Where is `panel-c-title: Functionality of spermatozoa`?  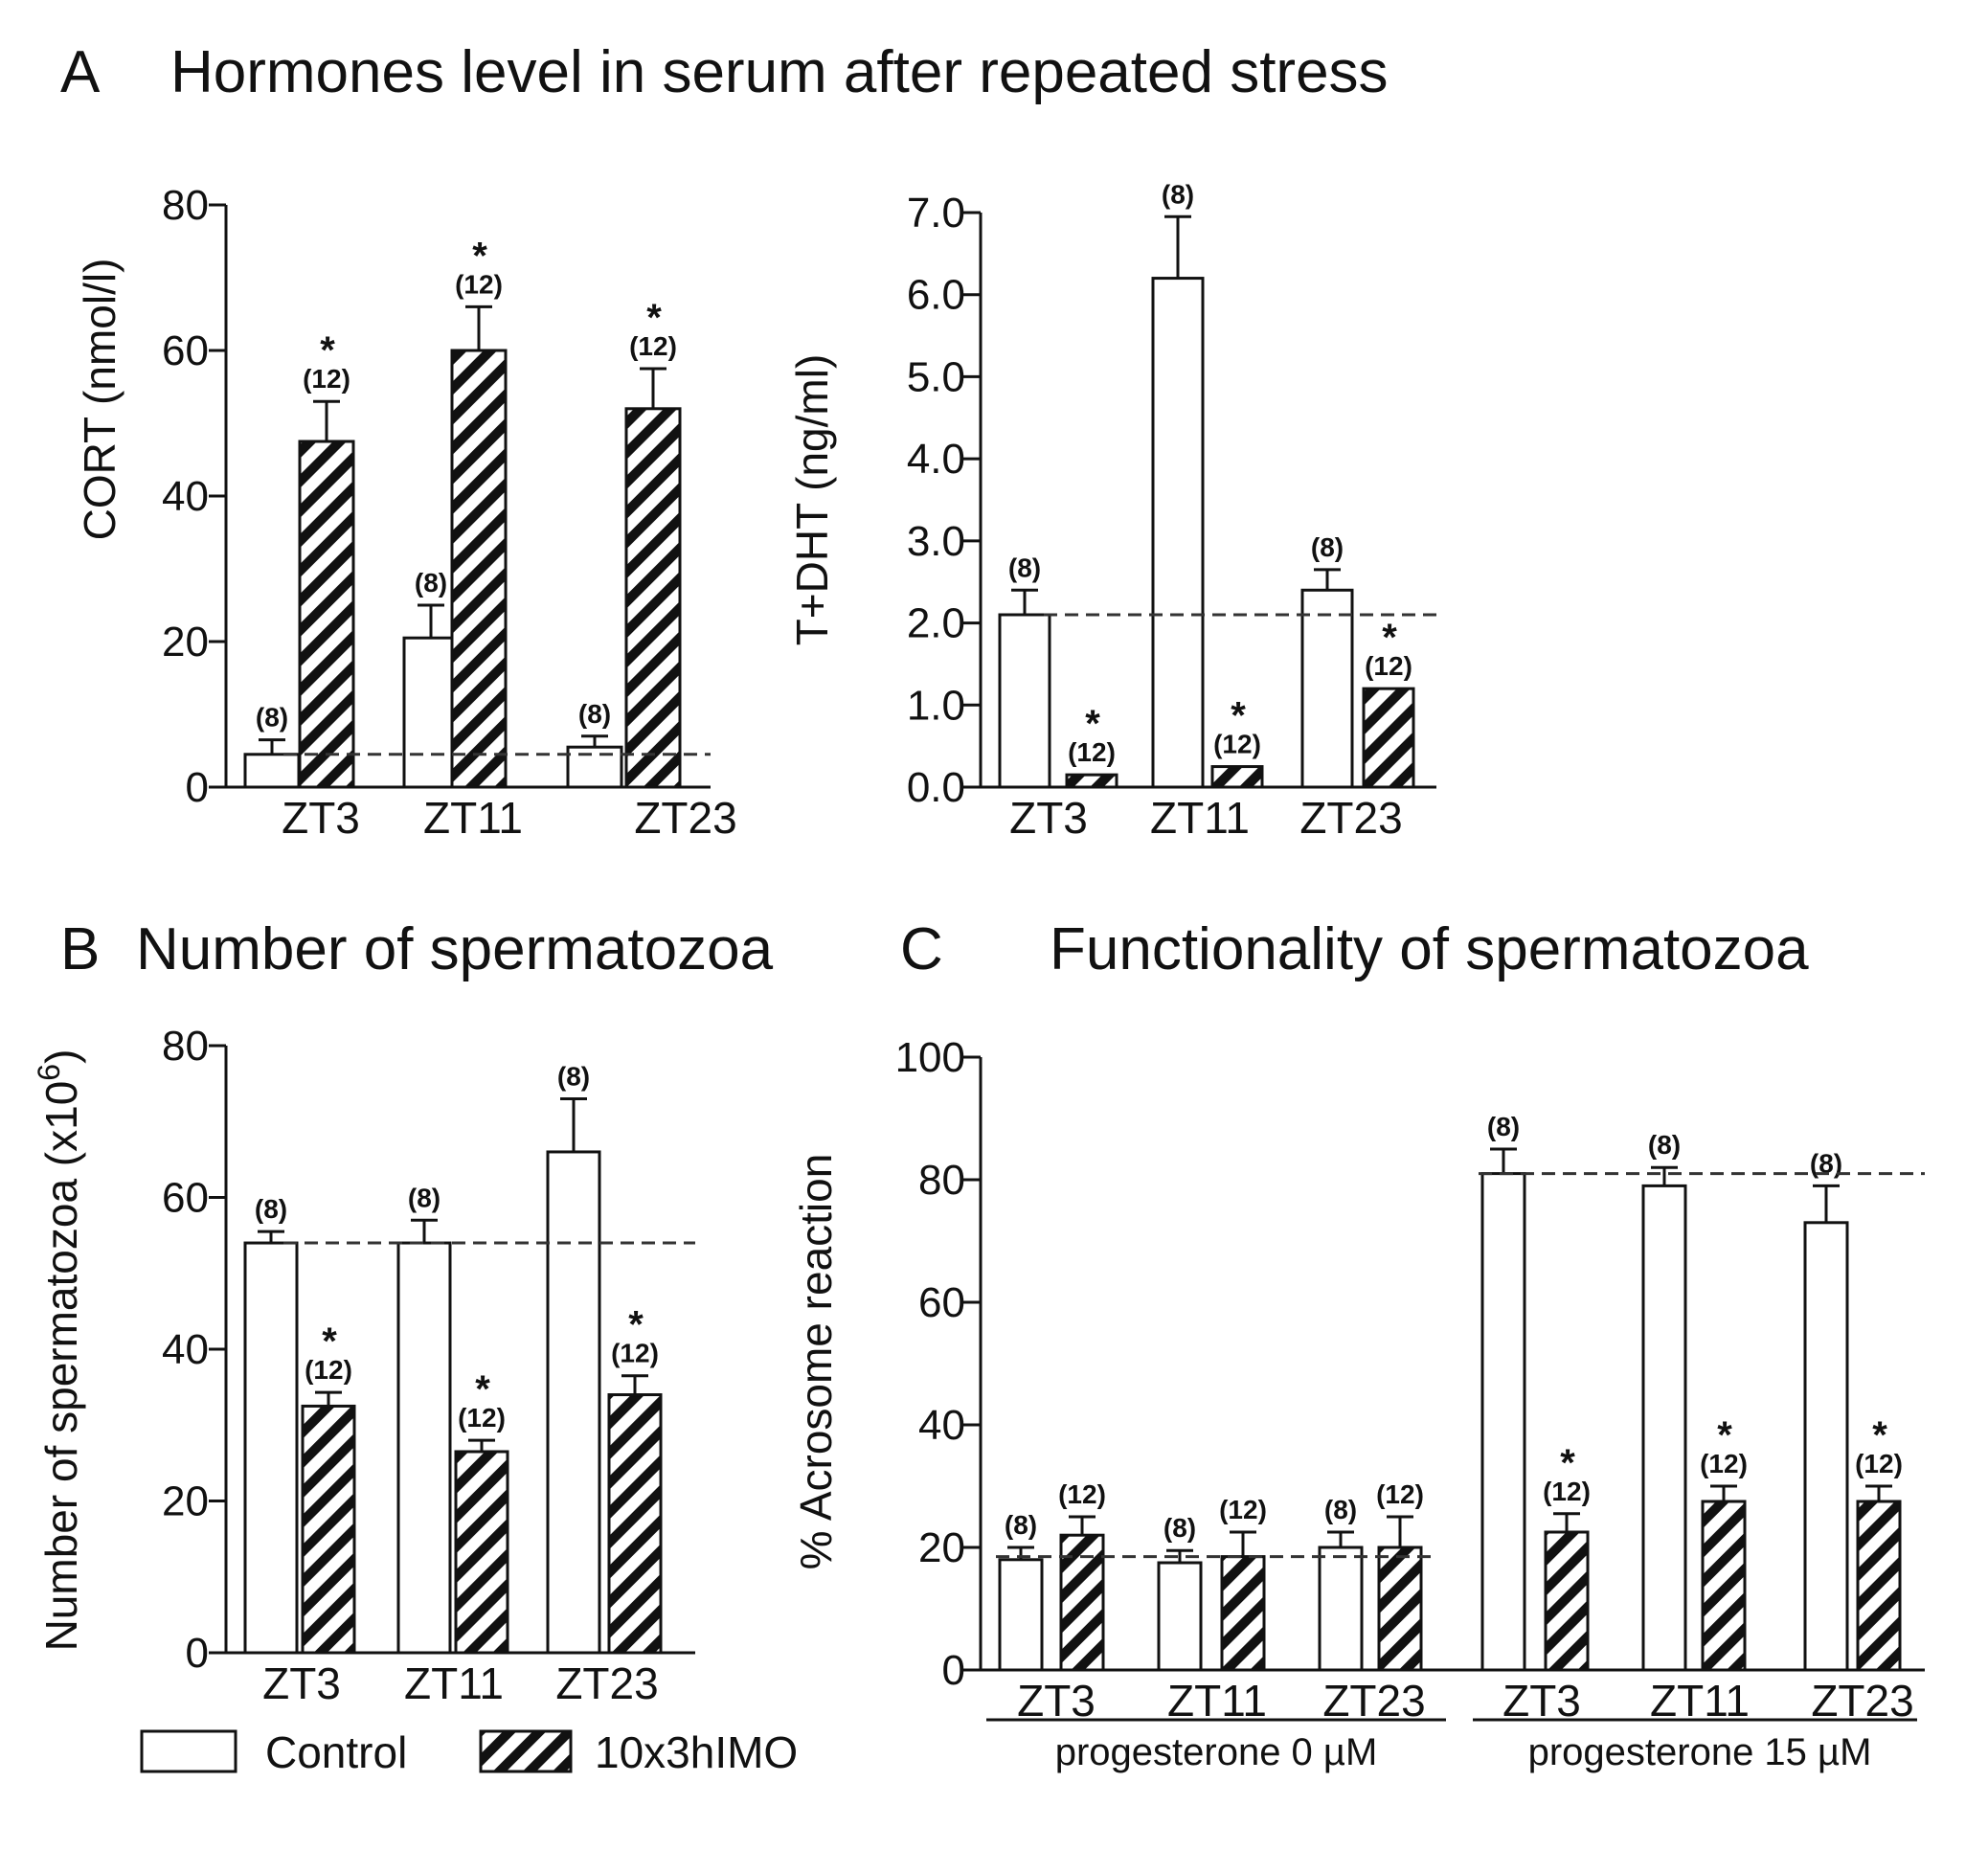 panel-c-title: Functionality of spermatozoa is located at coordinates (1429, 949).